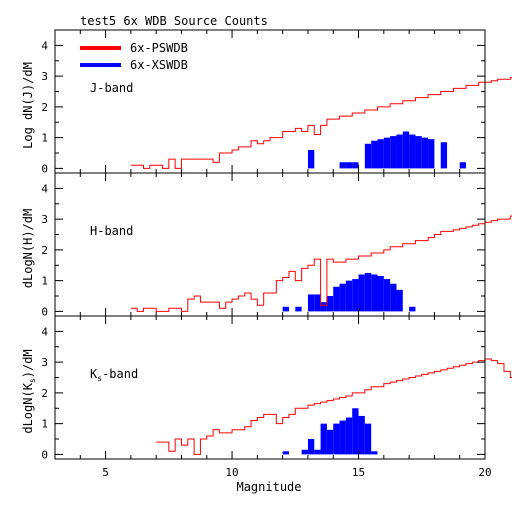  Describe the element at coordinates (159, 65) in the screenshot. I see `legend-label-xs: 6x-XSWDB` at that location.